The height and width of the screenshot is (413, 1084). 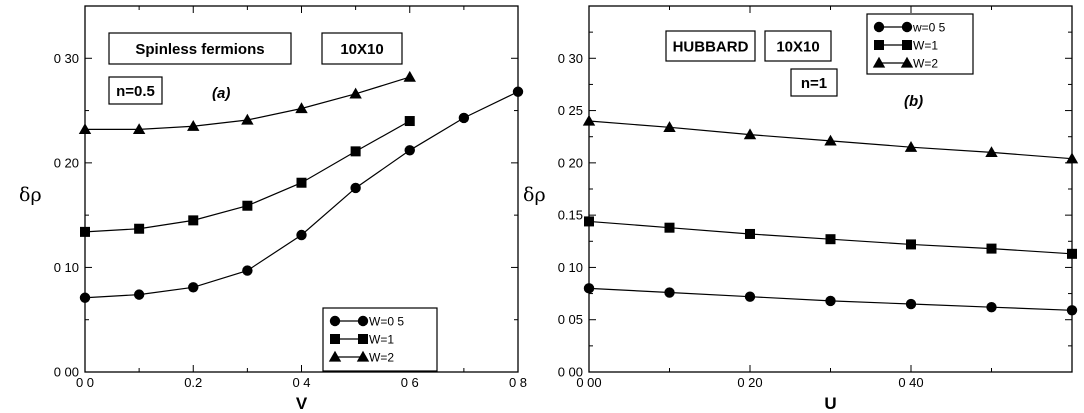 What do you see at coordinates (588, 382) in the screenshot?
I see `x-tick-label: 0 00` at bounding box center [588, 382].